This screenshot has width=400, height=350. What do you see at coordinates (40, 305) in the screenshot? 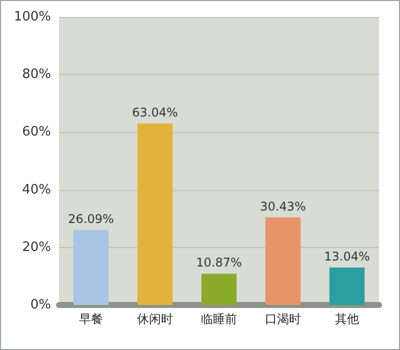
I see `y-tick-label: 0%` at bounding box center [40, 305].